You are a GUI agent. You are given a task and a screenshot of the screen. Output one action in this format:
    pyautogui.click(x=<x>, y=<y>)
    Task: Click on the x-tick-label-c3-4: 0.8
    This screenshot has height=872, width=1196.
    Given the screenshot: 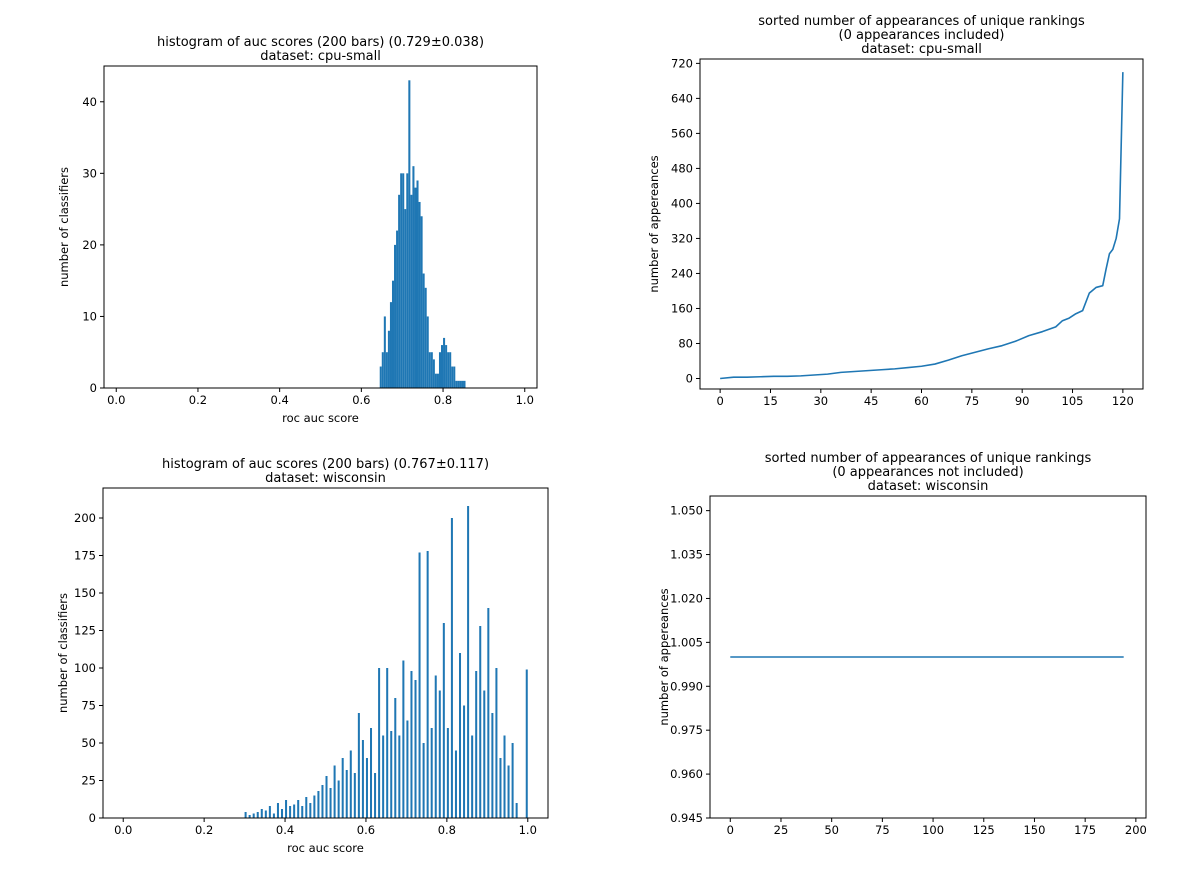 What is the action you would take?
    pyautogui.click(x=447, y=830)
    